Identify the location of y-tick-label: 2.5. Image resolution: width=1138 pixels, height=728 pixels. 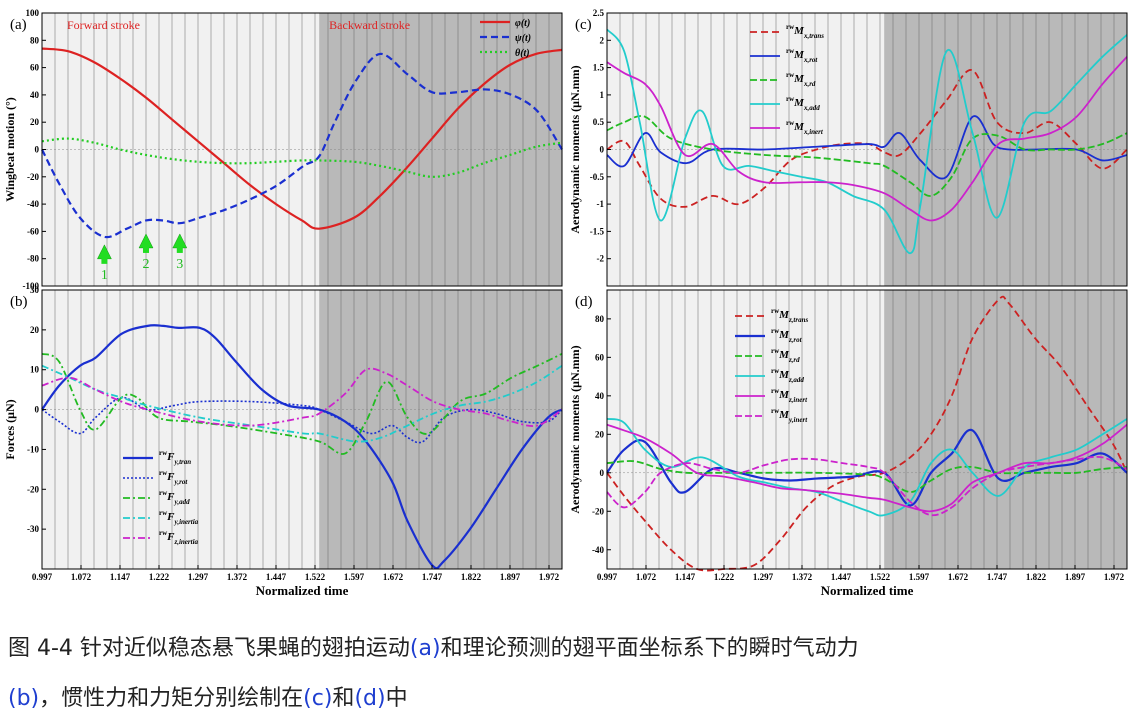
(599, 13).